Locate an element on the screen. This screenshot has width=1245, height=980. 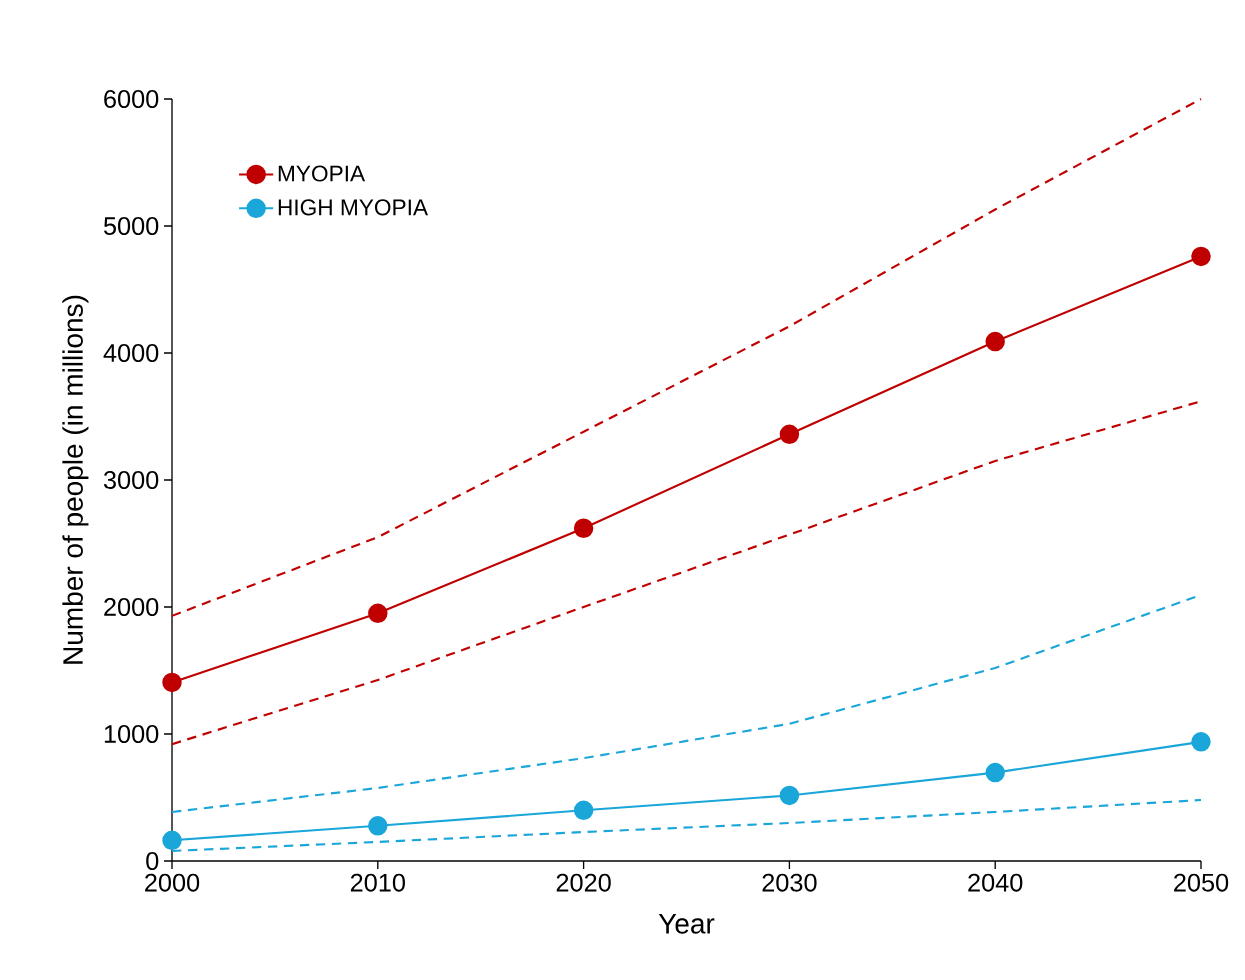
y-tick-label: 4000 is located at coordinates (131, 353).